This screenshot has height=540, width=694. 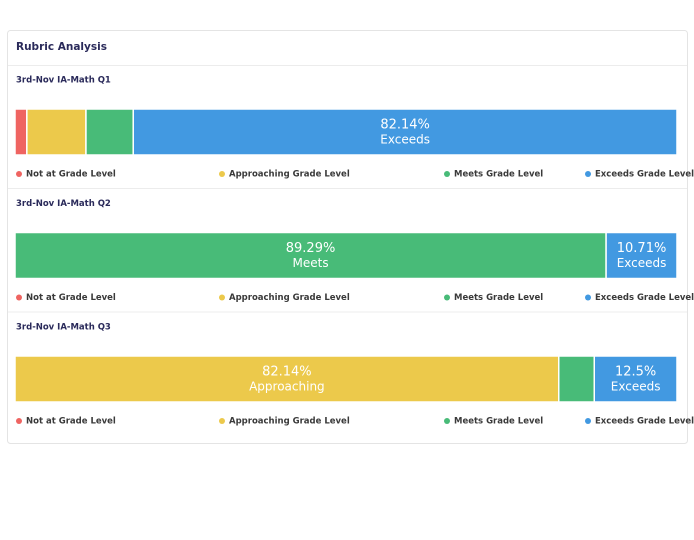 I want to click on chart-title: 3rd-Nov IA-Math Q3, so click(x=63, y=328).